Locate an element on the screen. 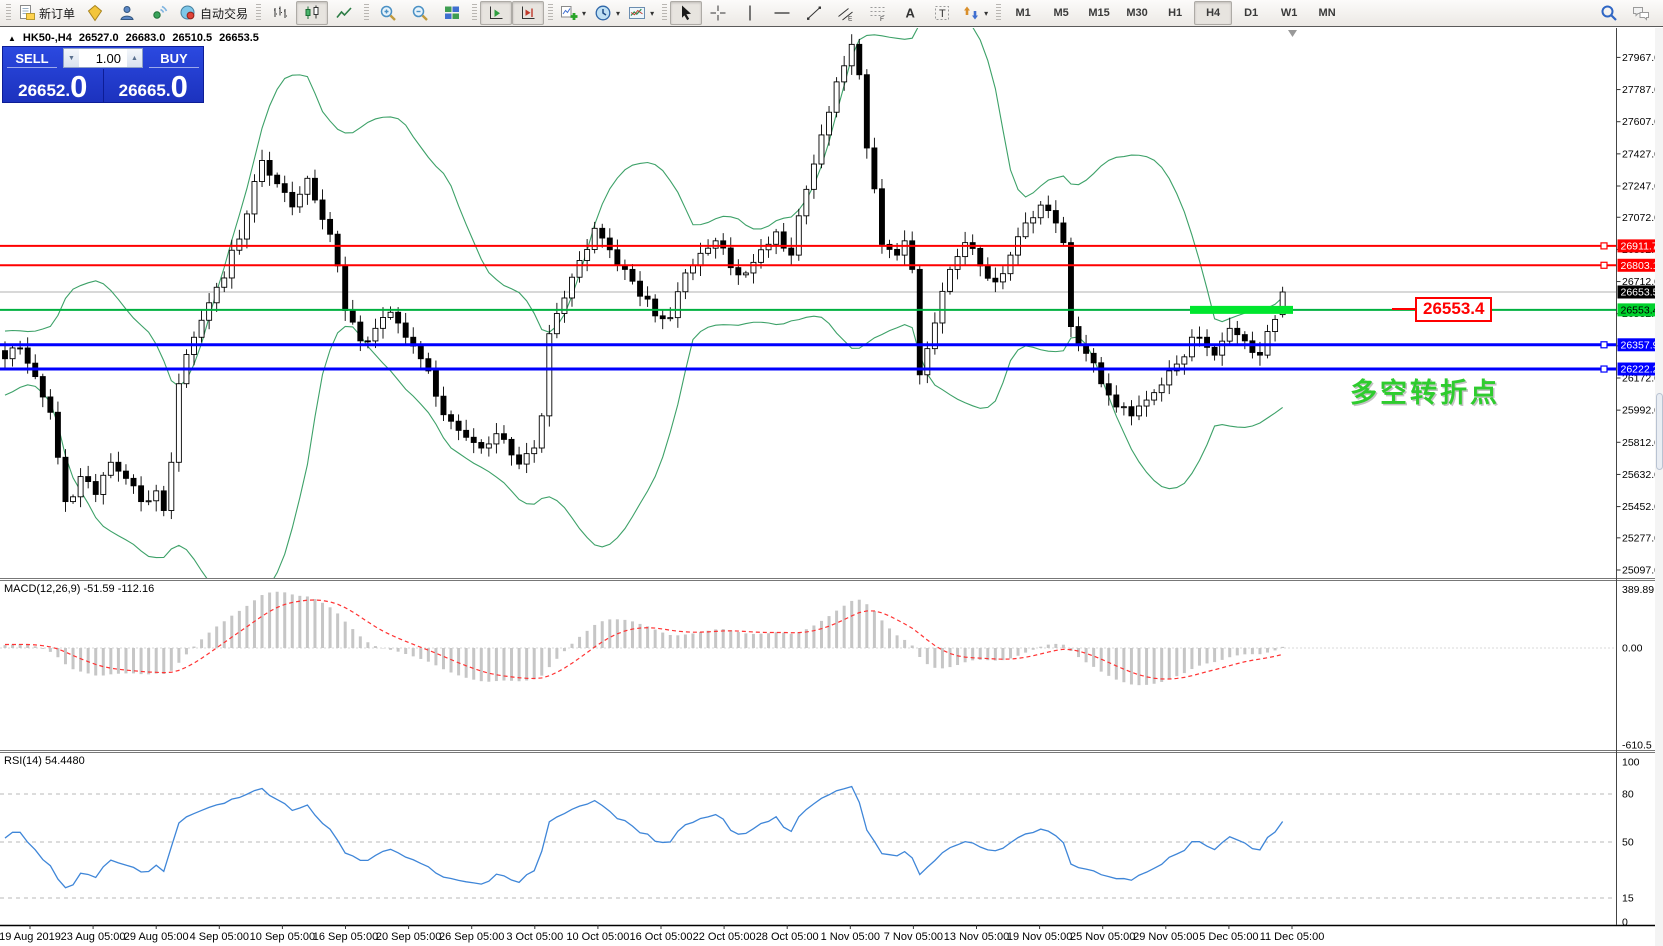  trendline-button is located at coordinates (814, 13).